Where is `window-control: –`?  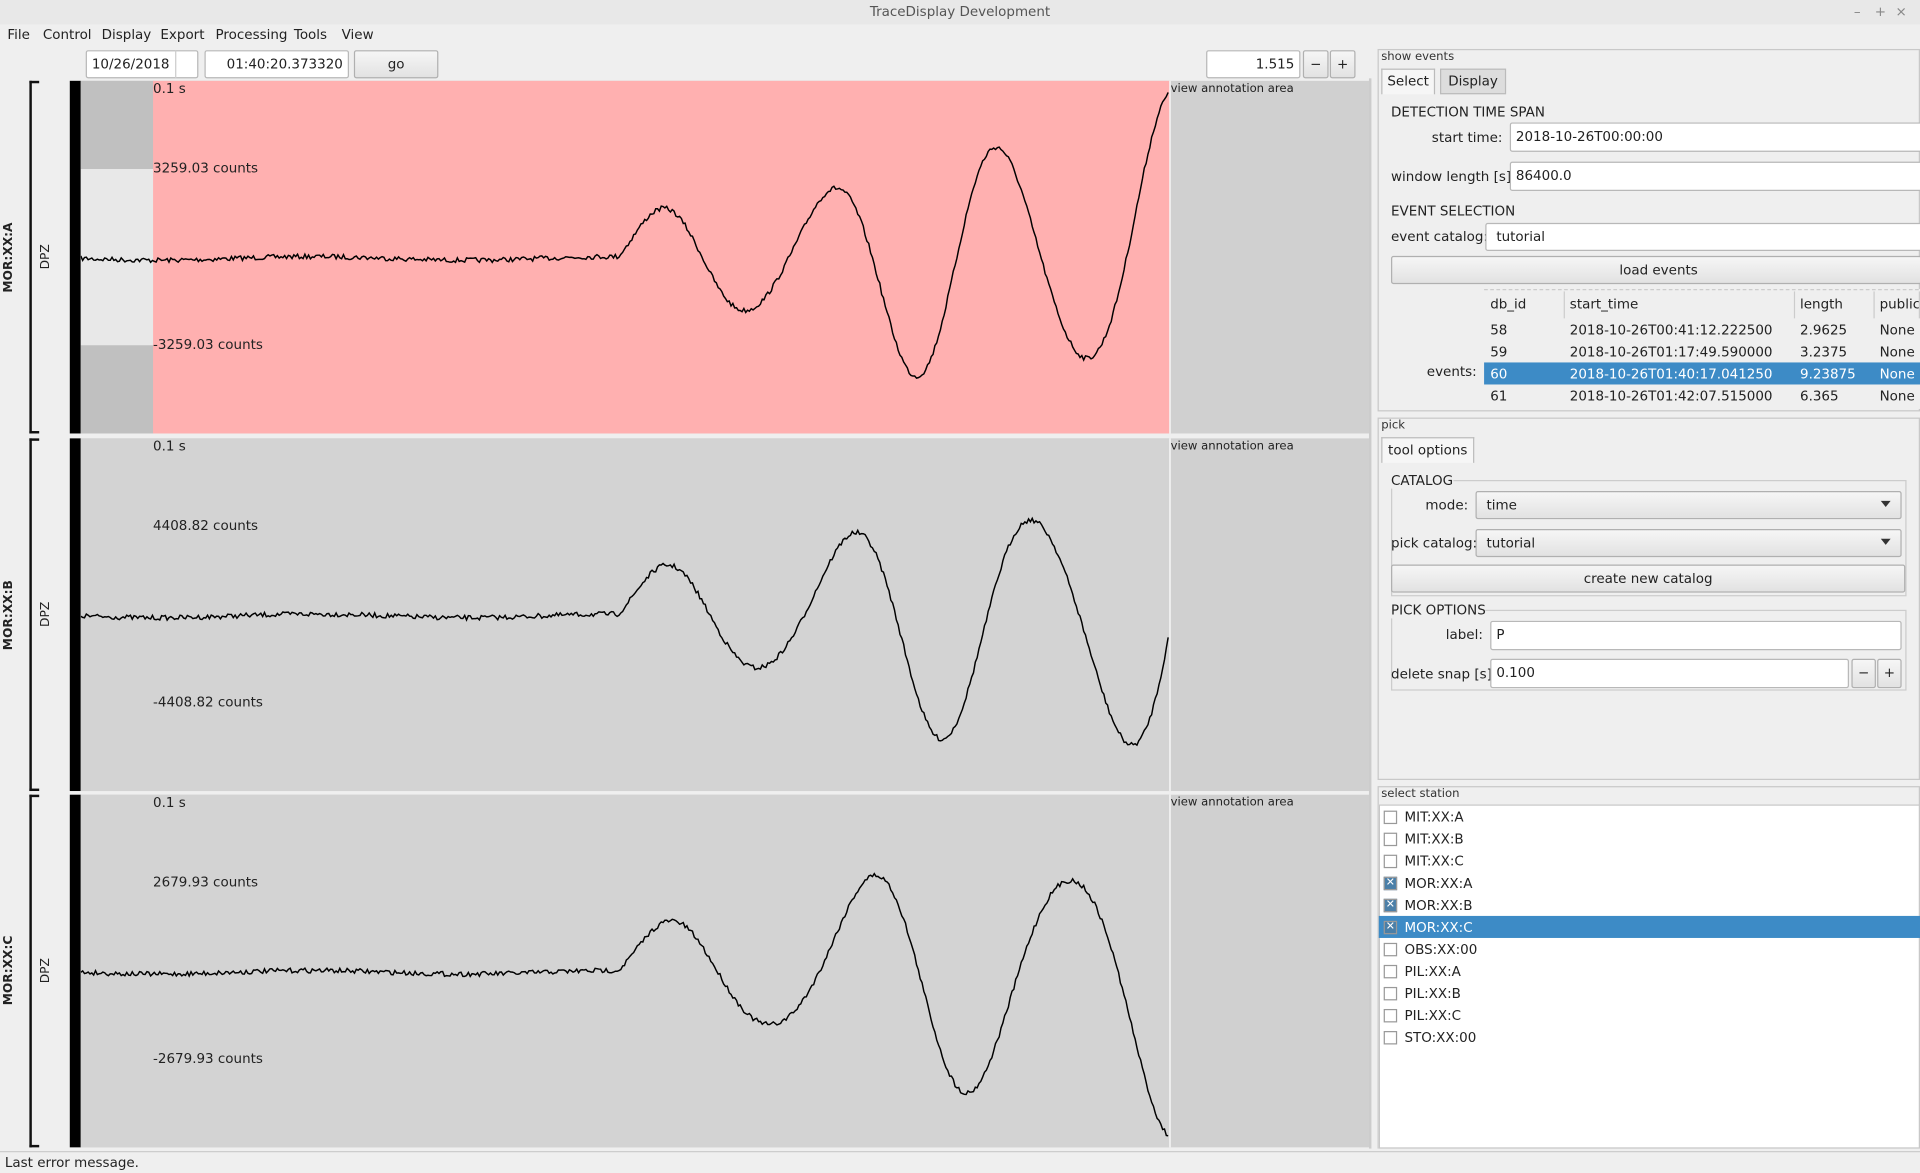
window-control: – is located at coordinates (1857, 11).